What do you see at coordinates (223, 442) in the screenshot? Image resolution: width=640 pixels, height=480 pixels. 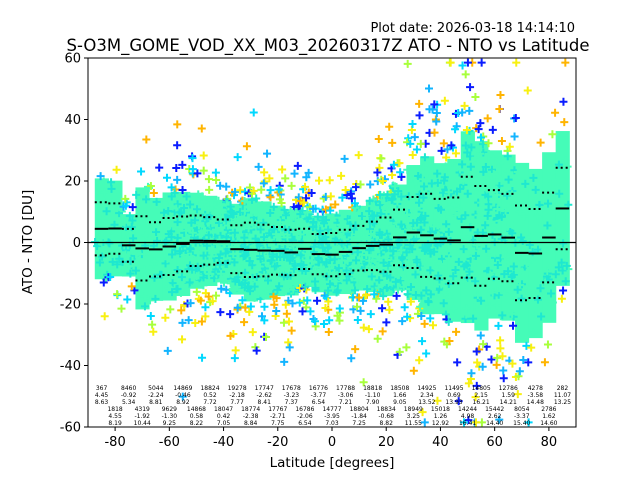 I see `x-tick-label: -40` at bounding box center [223, 442].